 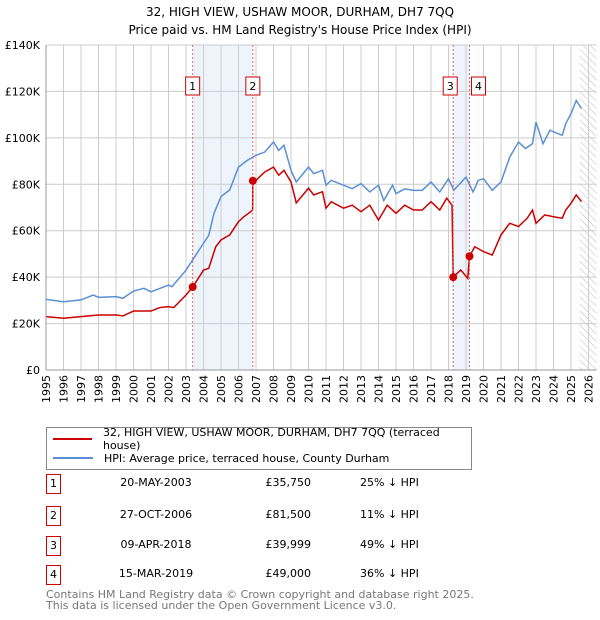 What do you see at coordinates (64, 389) in the screenshot?
I see `x-tick-label: 1996` at bounding box center [64, 389].